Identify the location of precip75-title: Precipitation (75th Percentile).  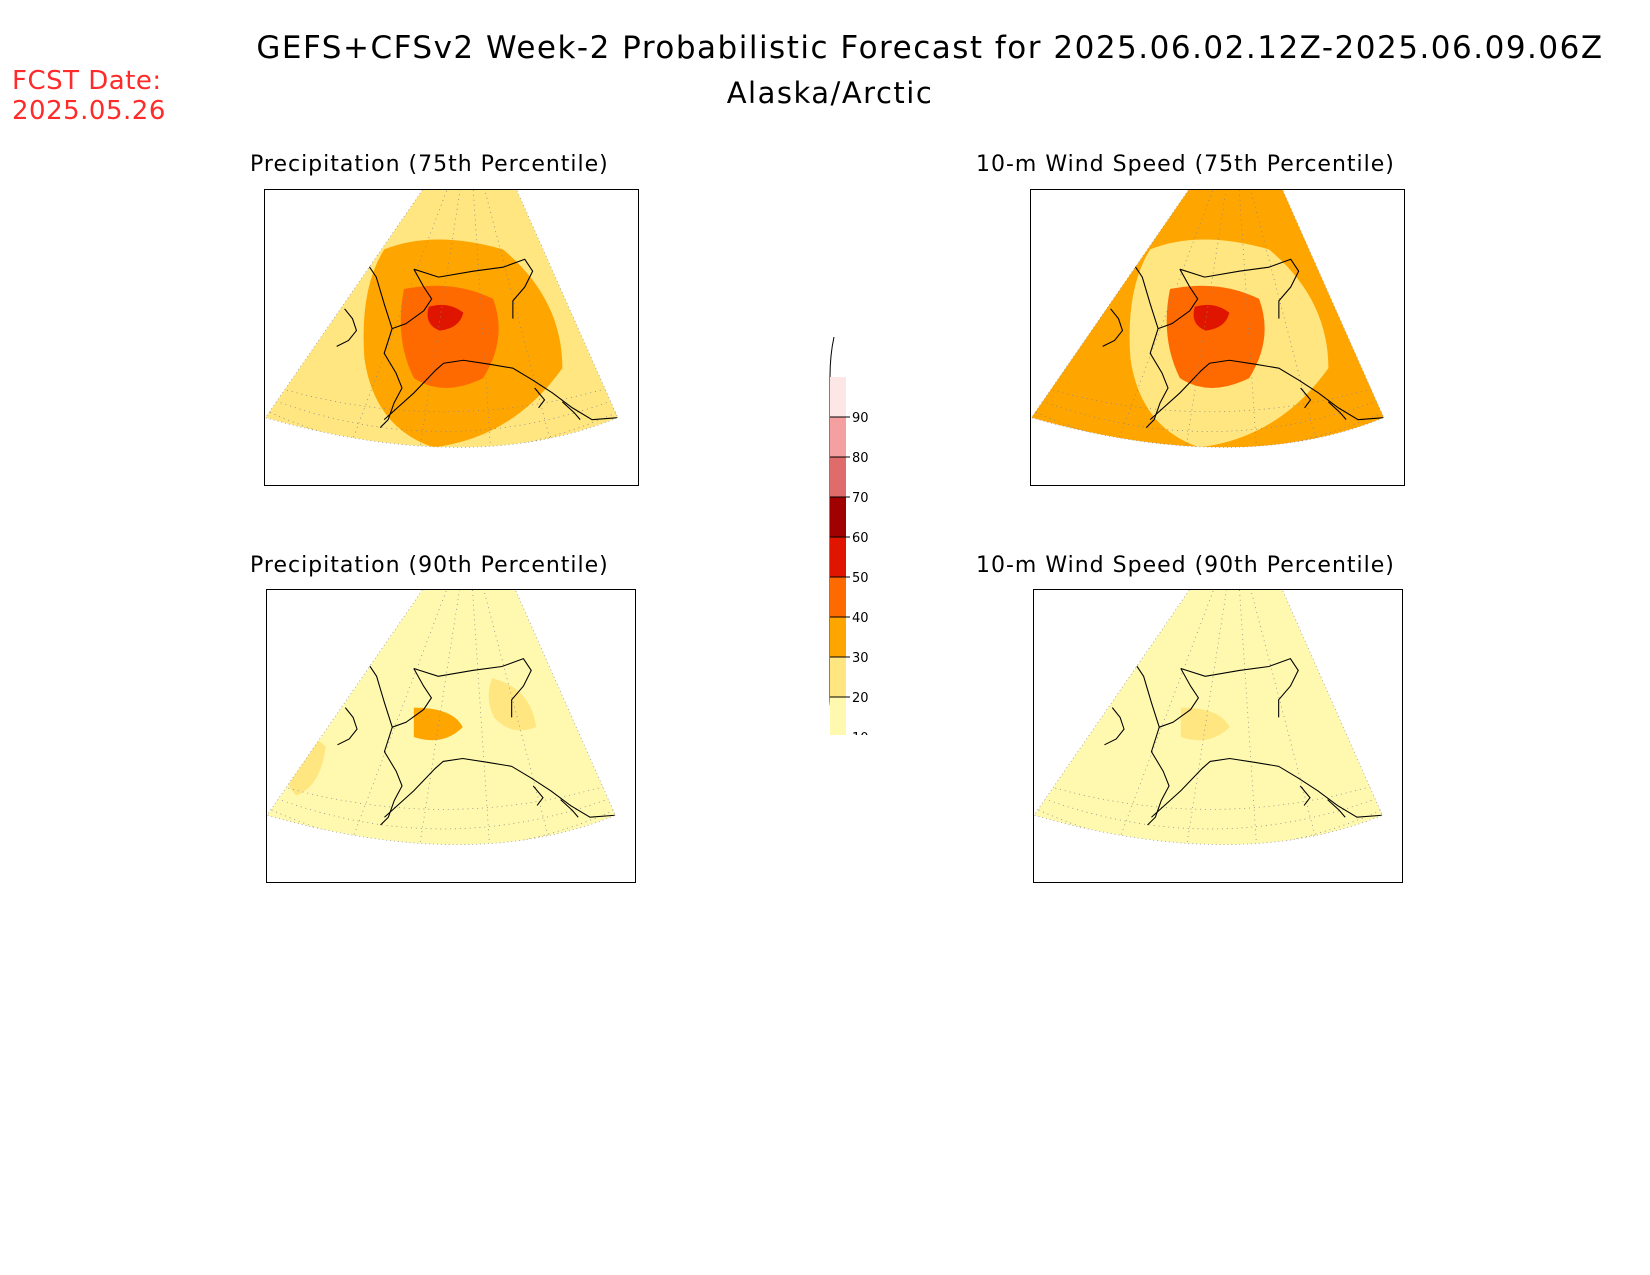
(429, 164).